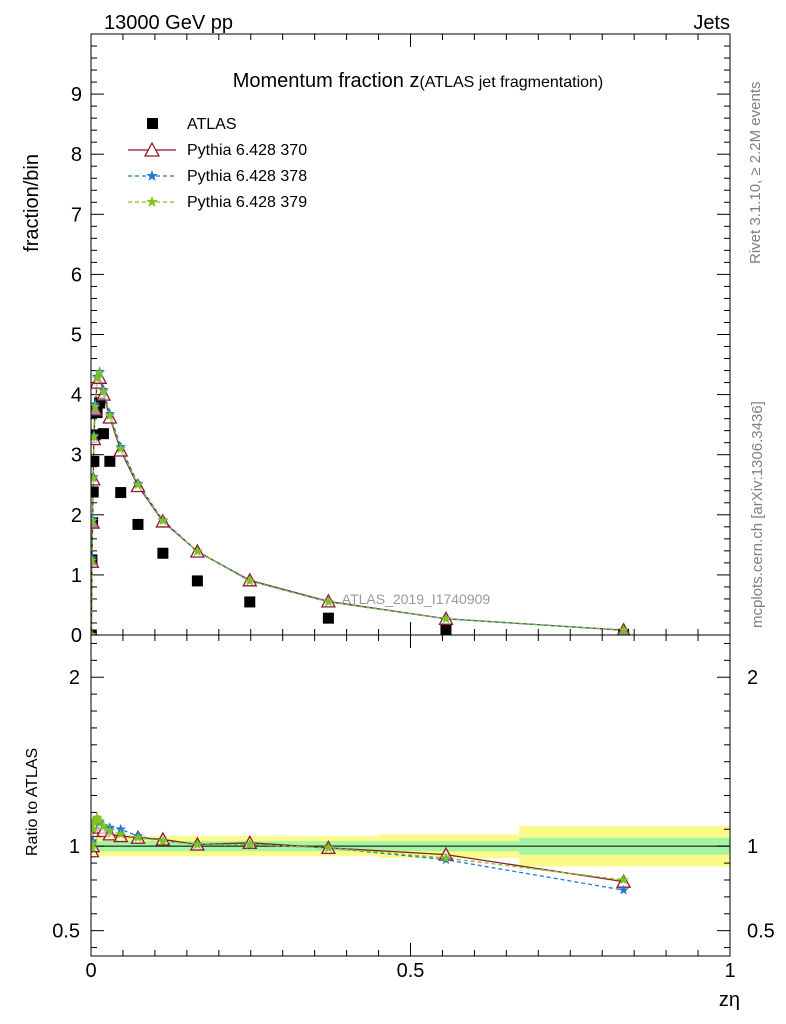 The width and height of the screenshot is (786, 1024). I want to click on plot-title-main: Momentum fraction z, so click(326, 81).